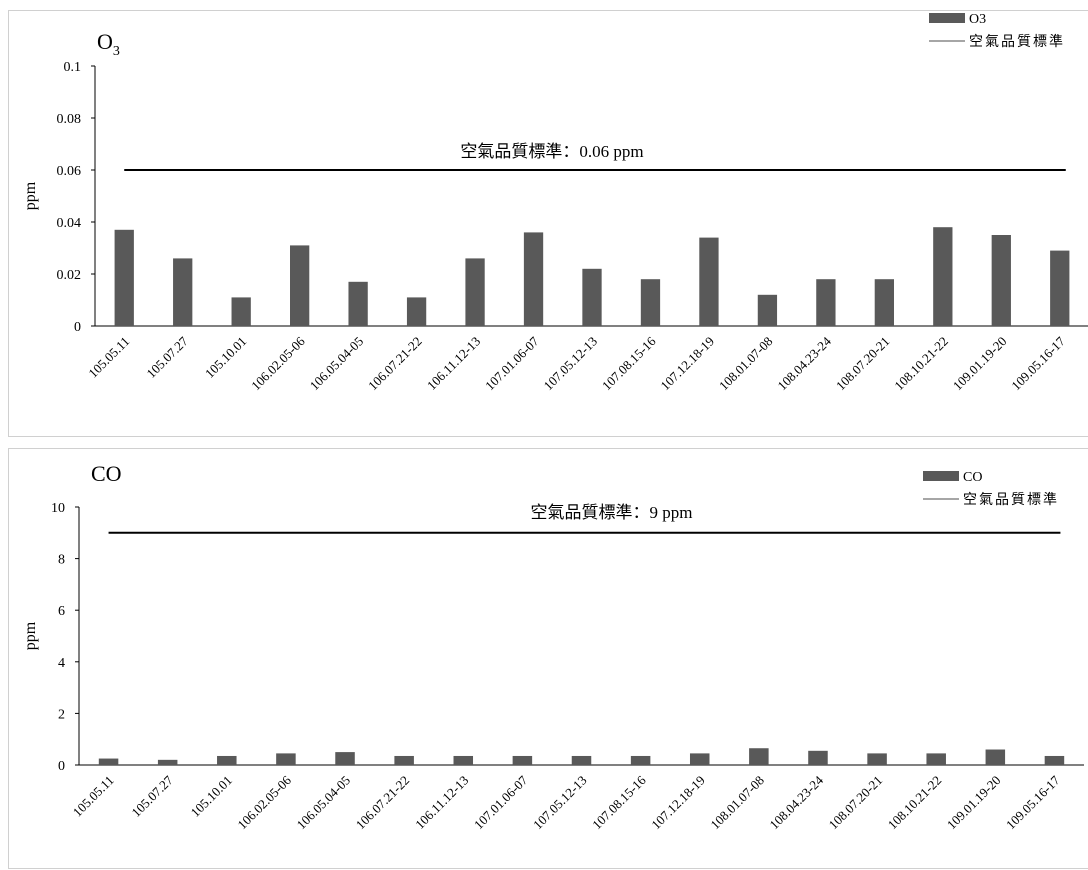 This screenshot has width=1088, height=870. I want to click on chart-title-main: O, so click(105, 41).